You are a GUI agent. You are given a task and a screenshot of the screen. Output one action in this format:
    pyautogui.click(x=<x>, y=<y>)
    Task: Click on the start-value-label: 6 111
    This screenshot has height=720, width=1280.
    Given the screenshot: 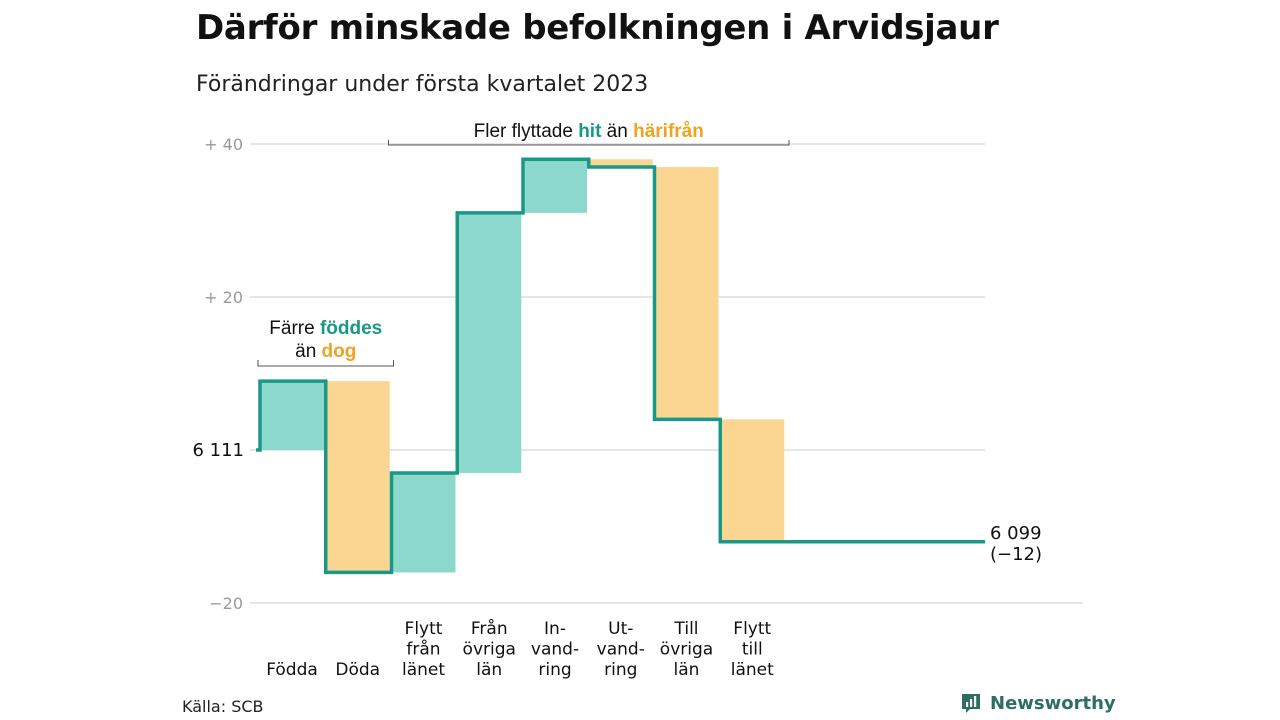 What is the action you would take?
    pyautogui.click(x=218, y=450)
    